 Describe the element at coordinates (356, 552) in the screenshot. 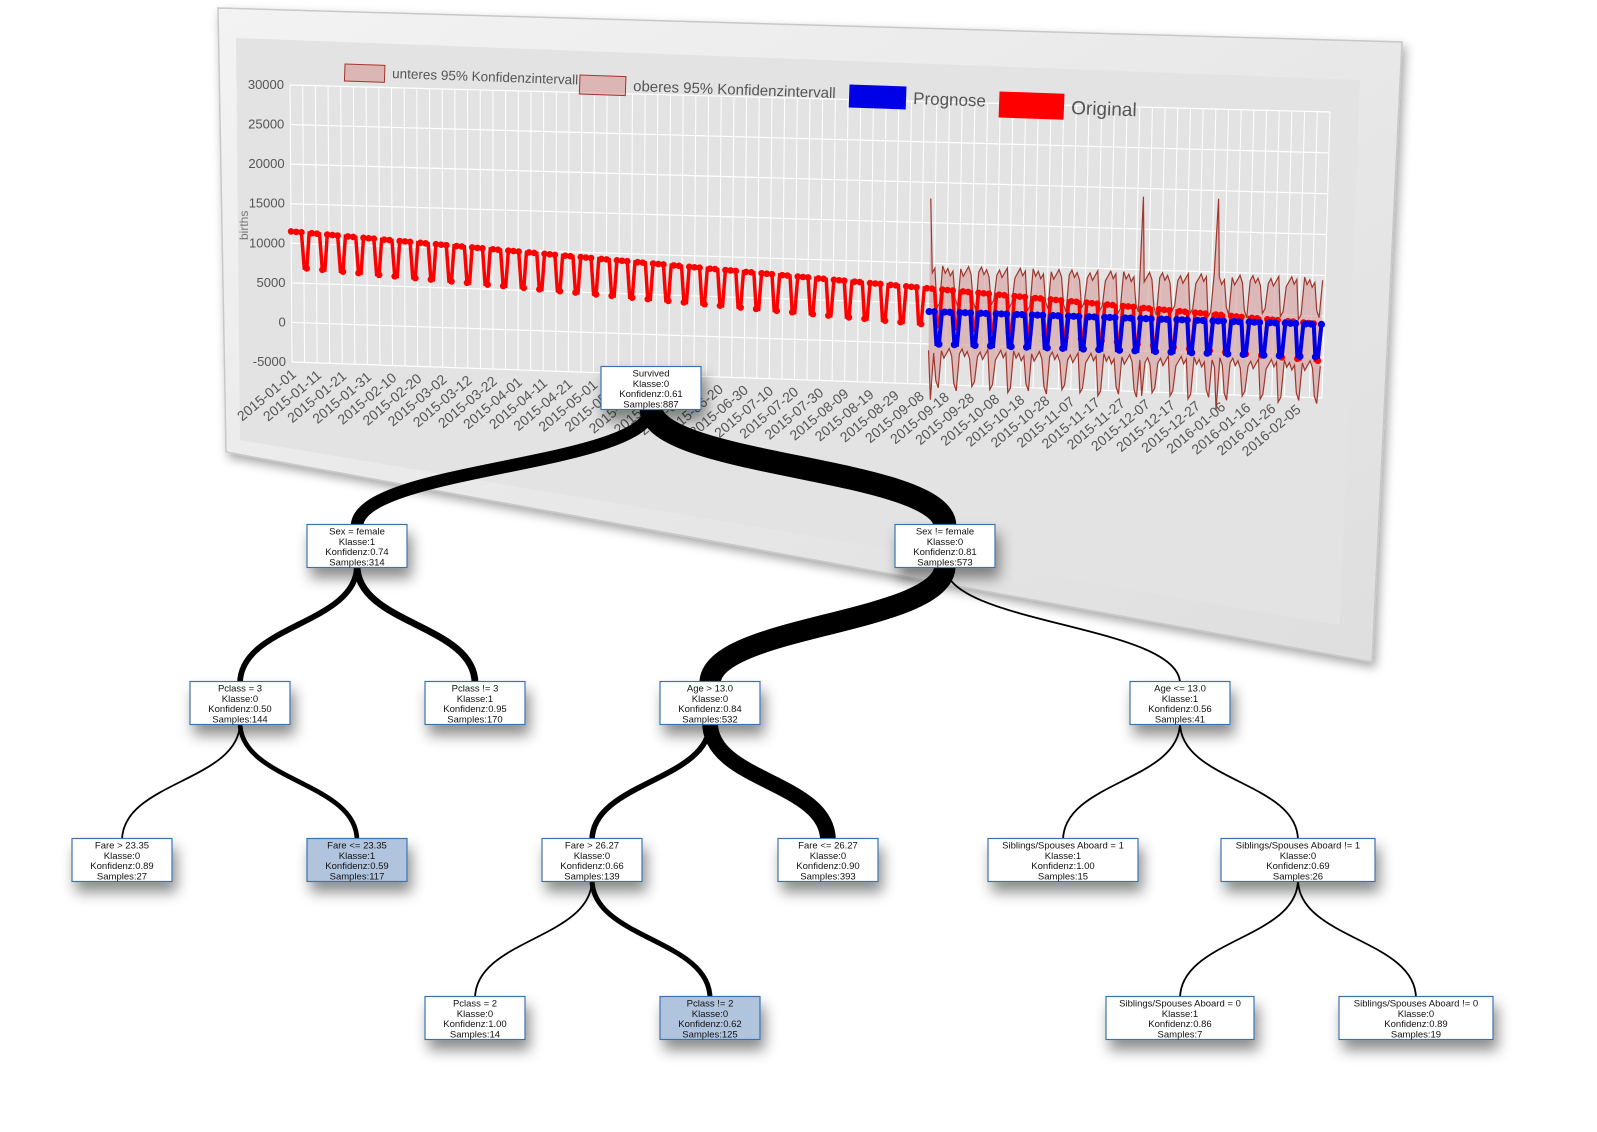

I see `tree-node-text: Konfidenz:0.74` at that location.